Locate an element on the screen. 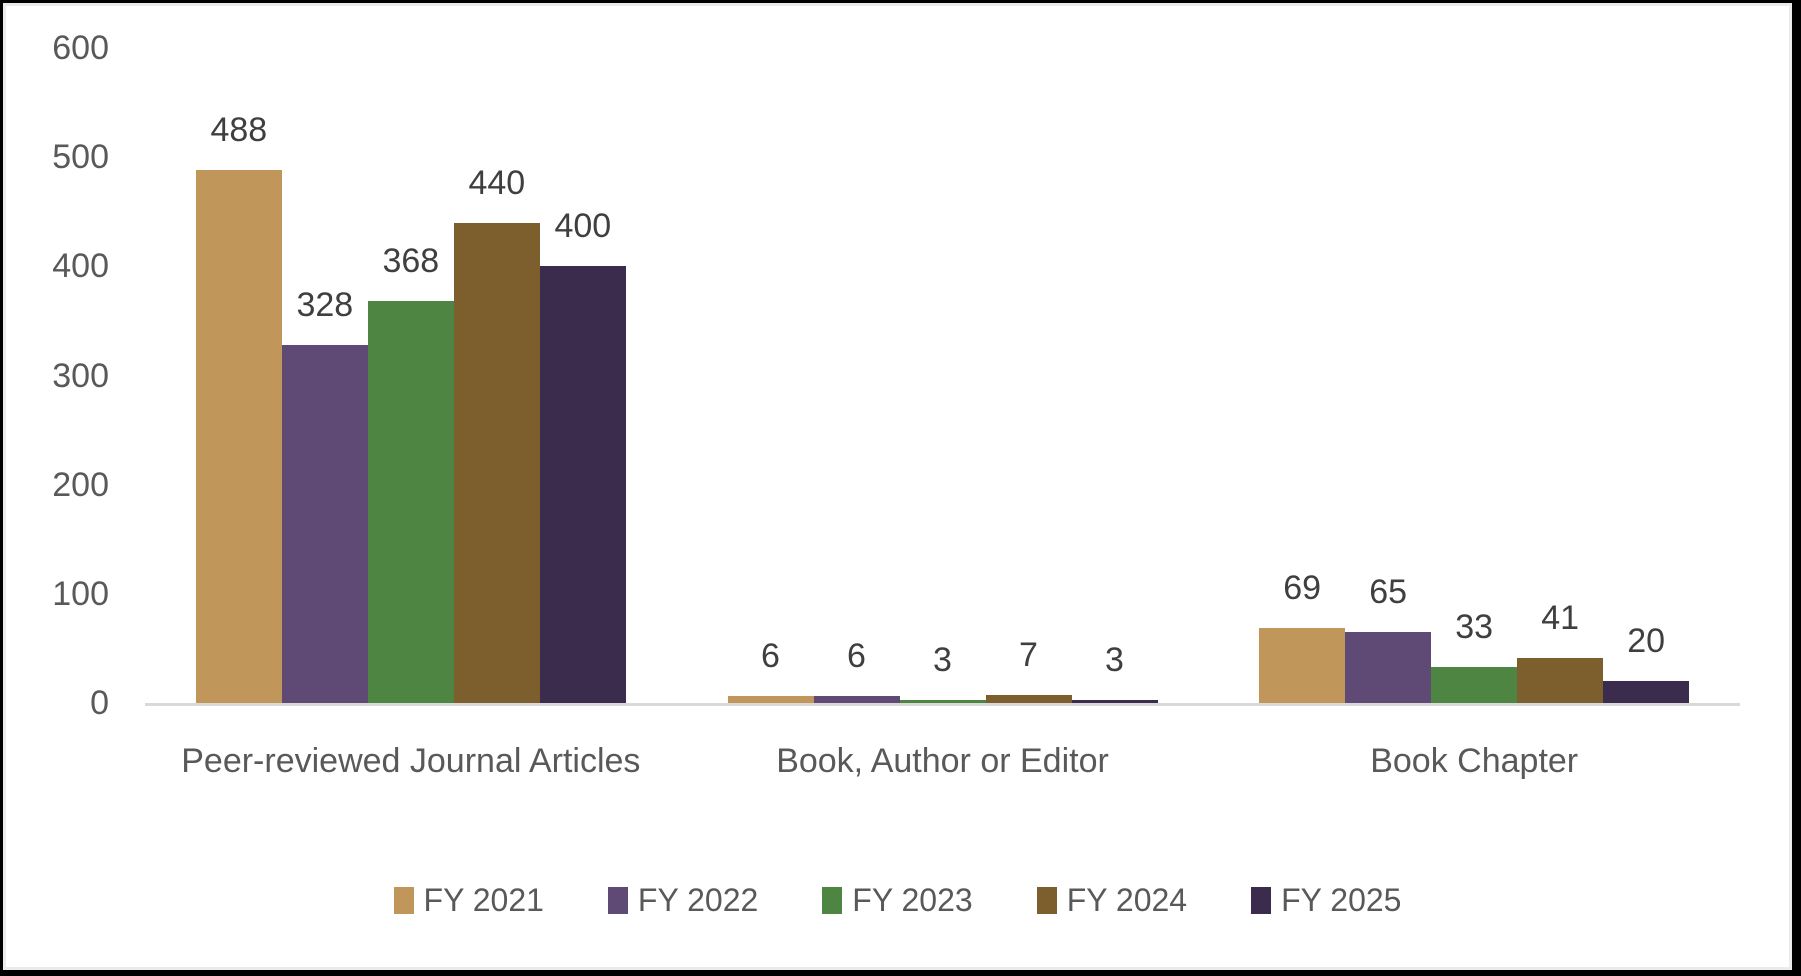 The width and height of the screenshot is (1801, 976). bar-value-label: 440 is located at coordinates (497, 183).